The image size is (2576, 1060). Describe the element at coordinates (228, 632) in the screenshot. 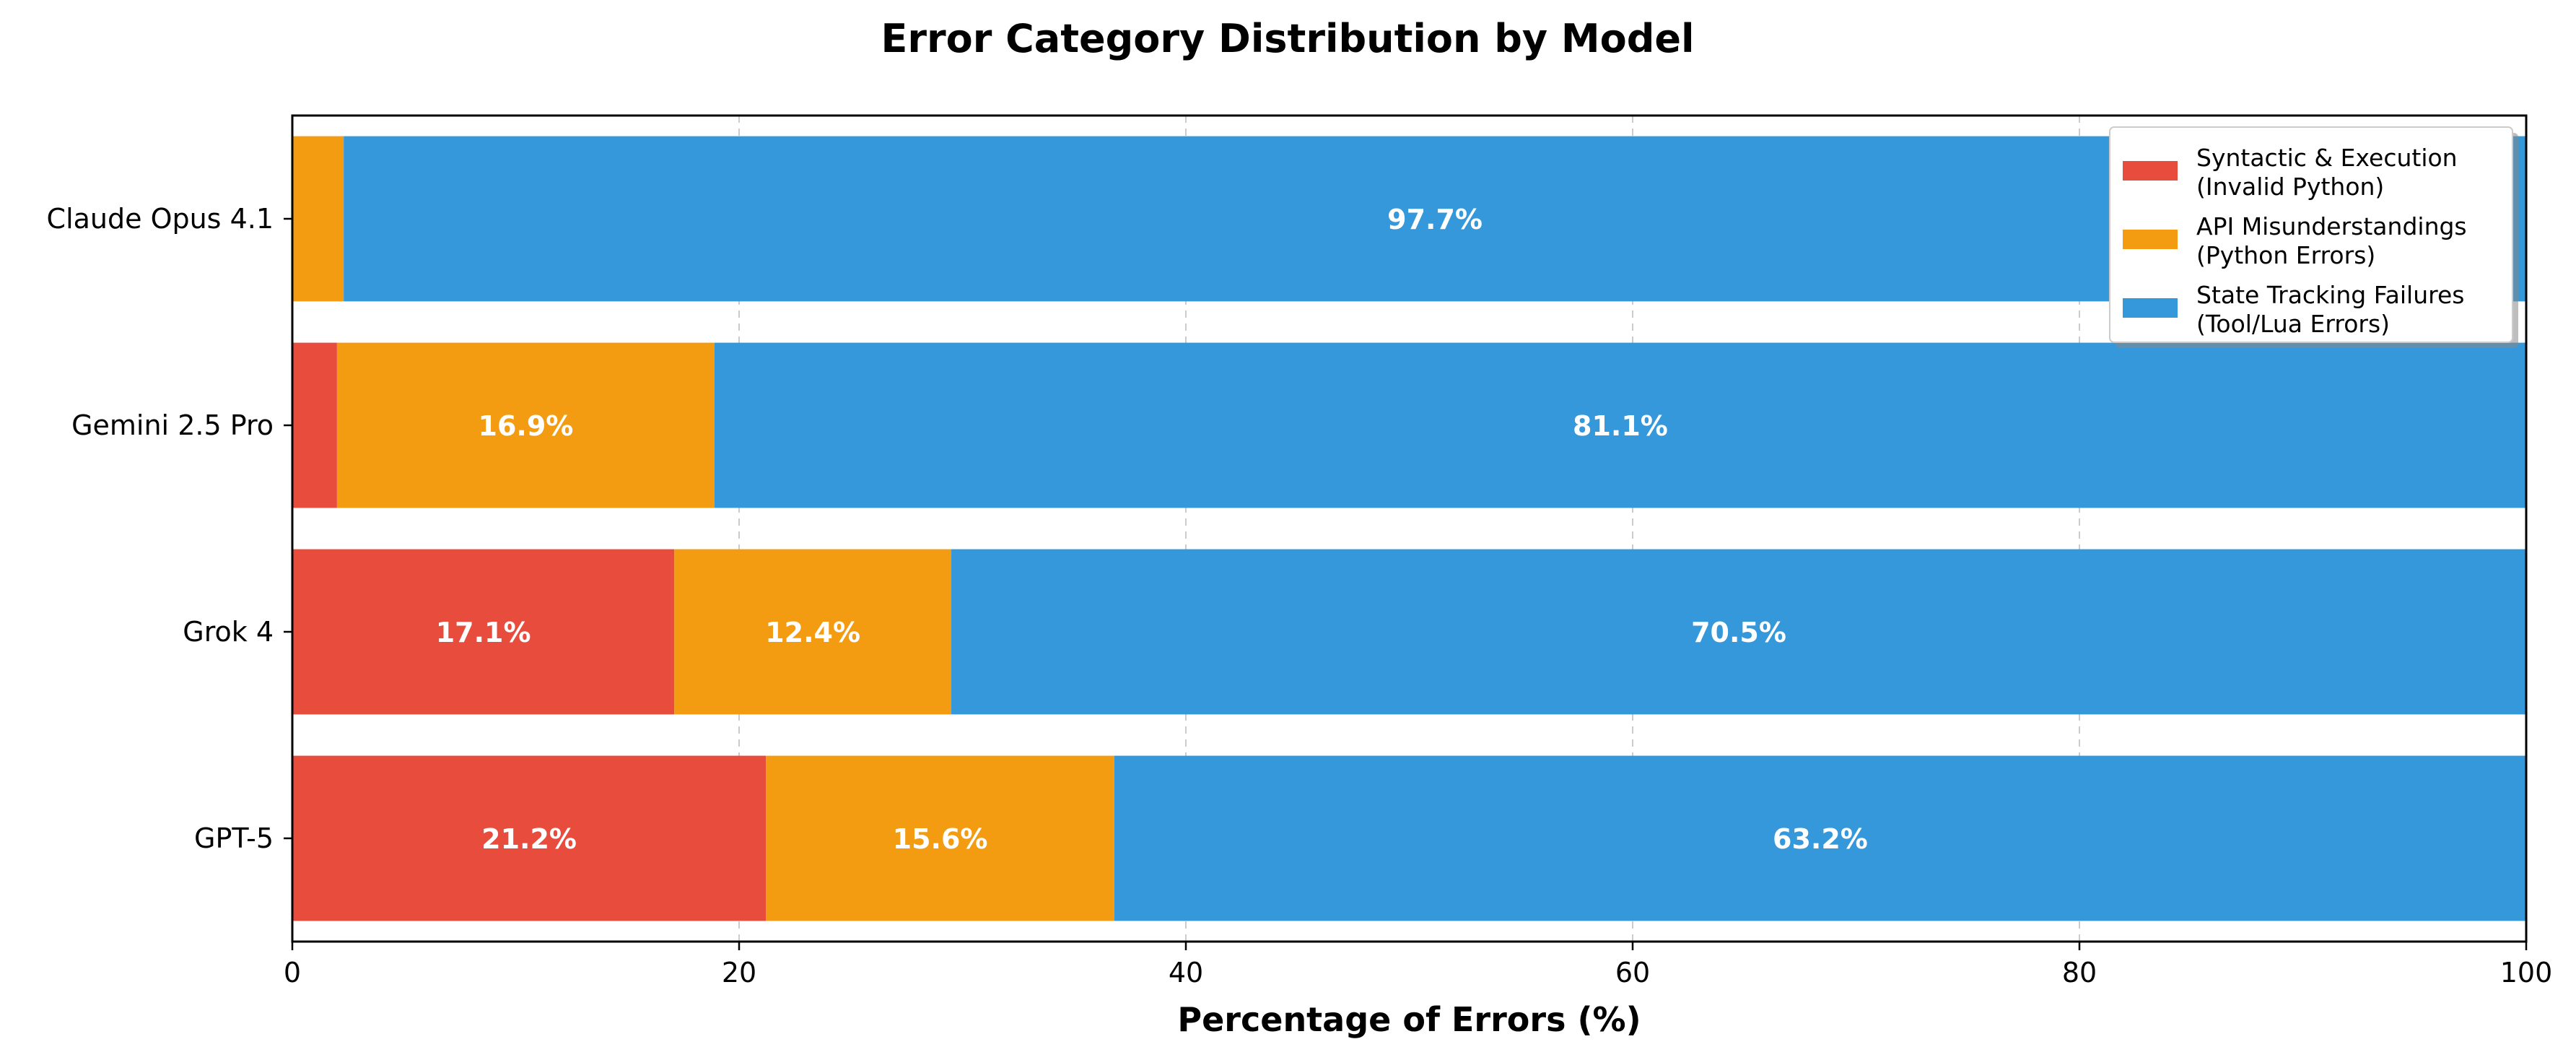

I see `y-tick-label: Grok 4` at that location.